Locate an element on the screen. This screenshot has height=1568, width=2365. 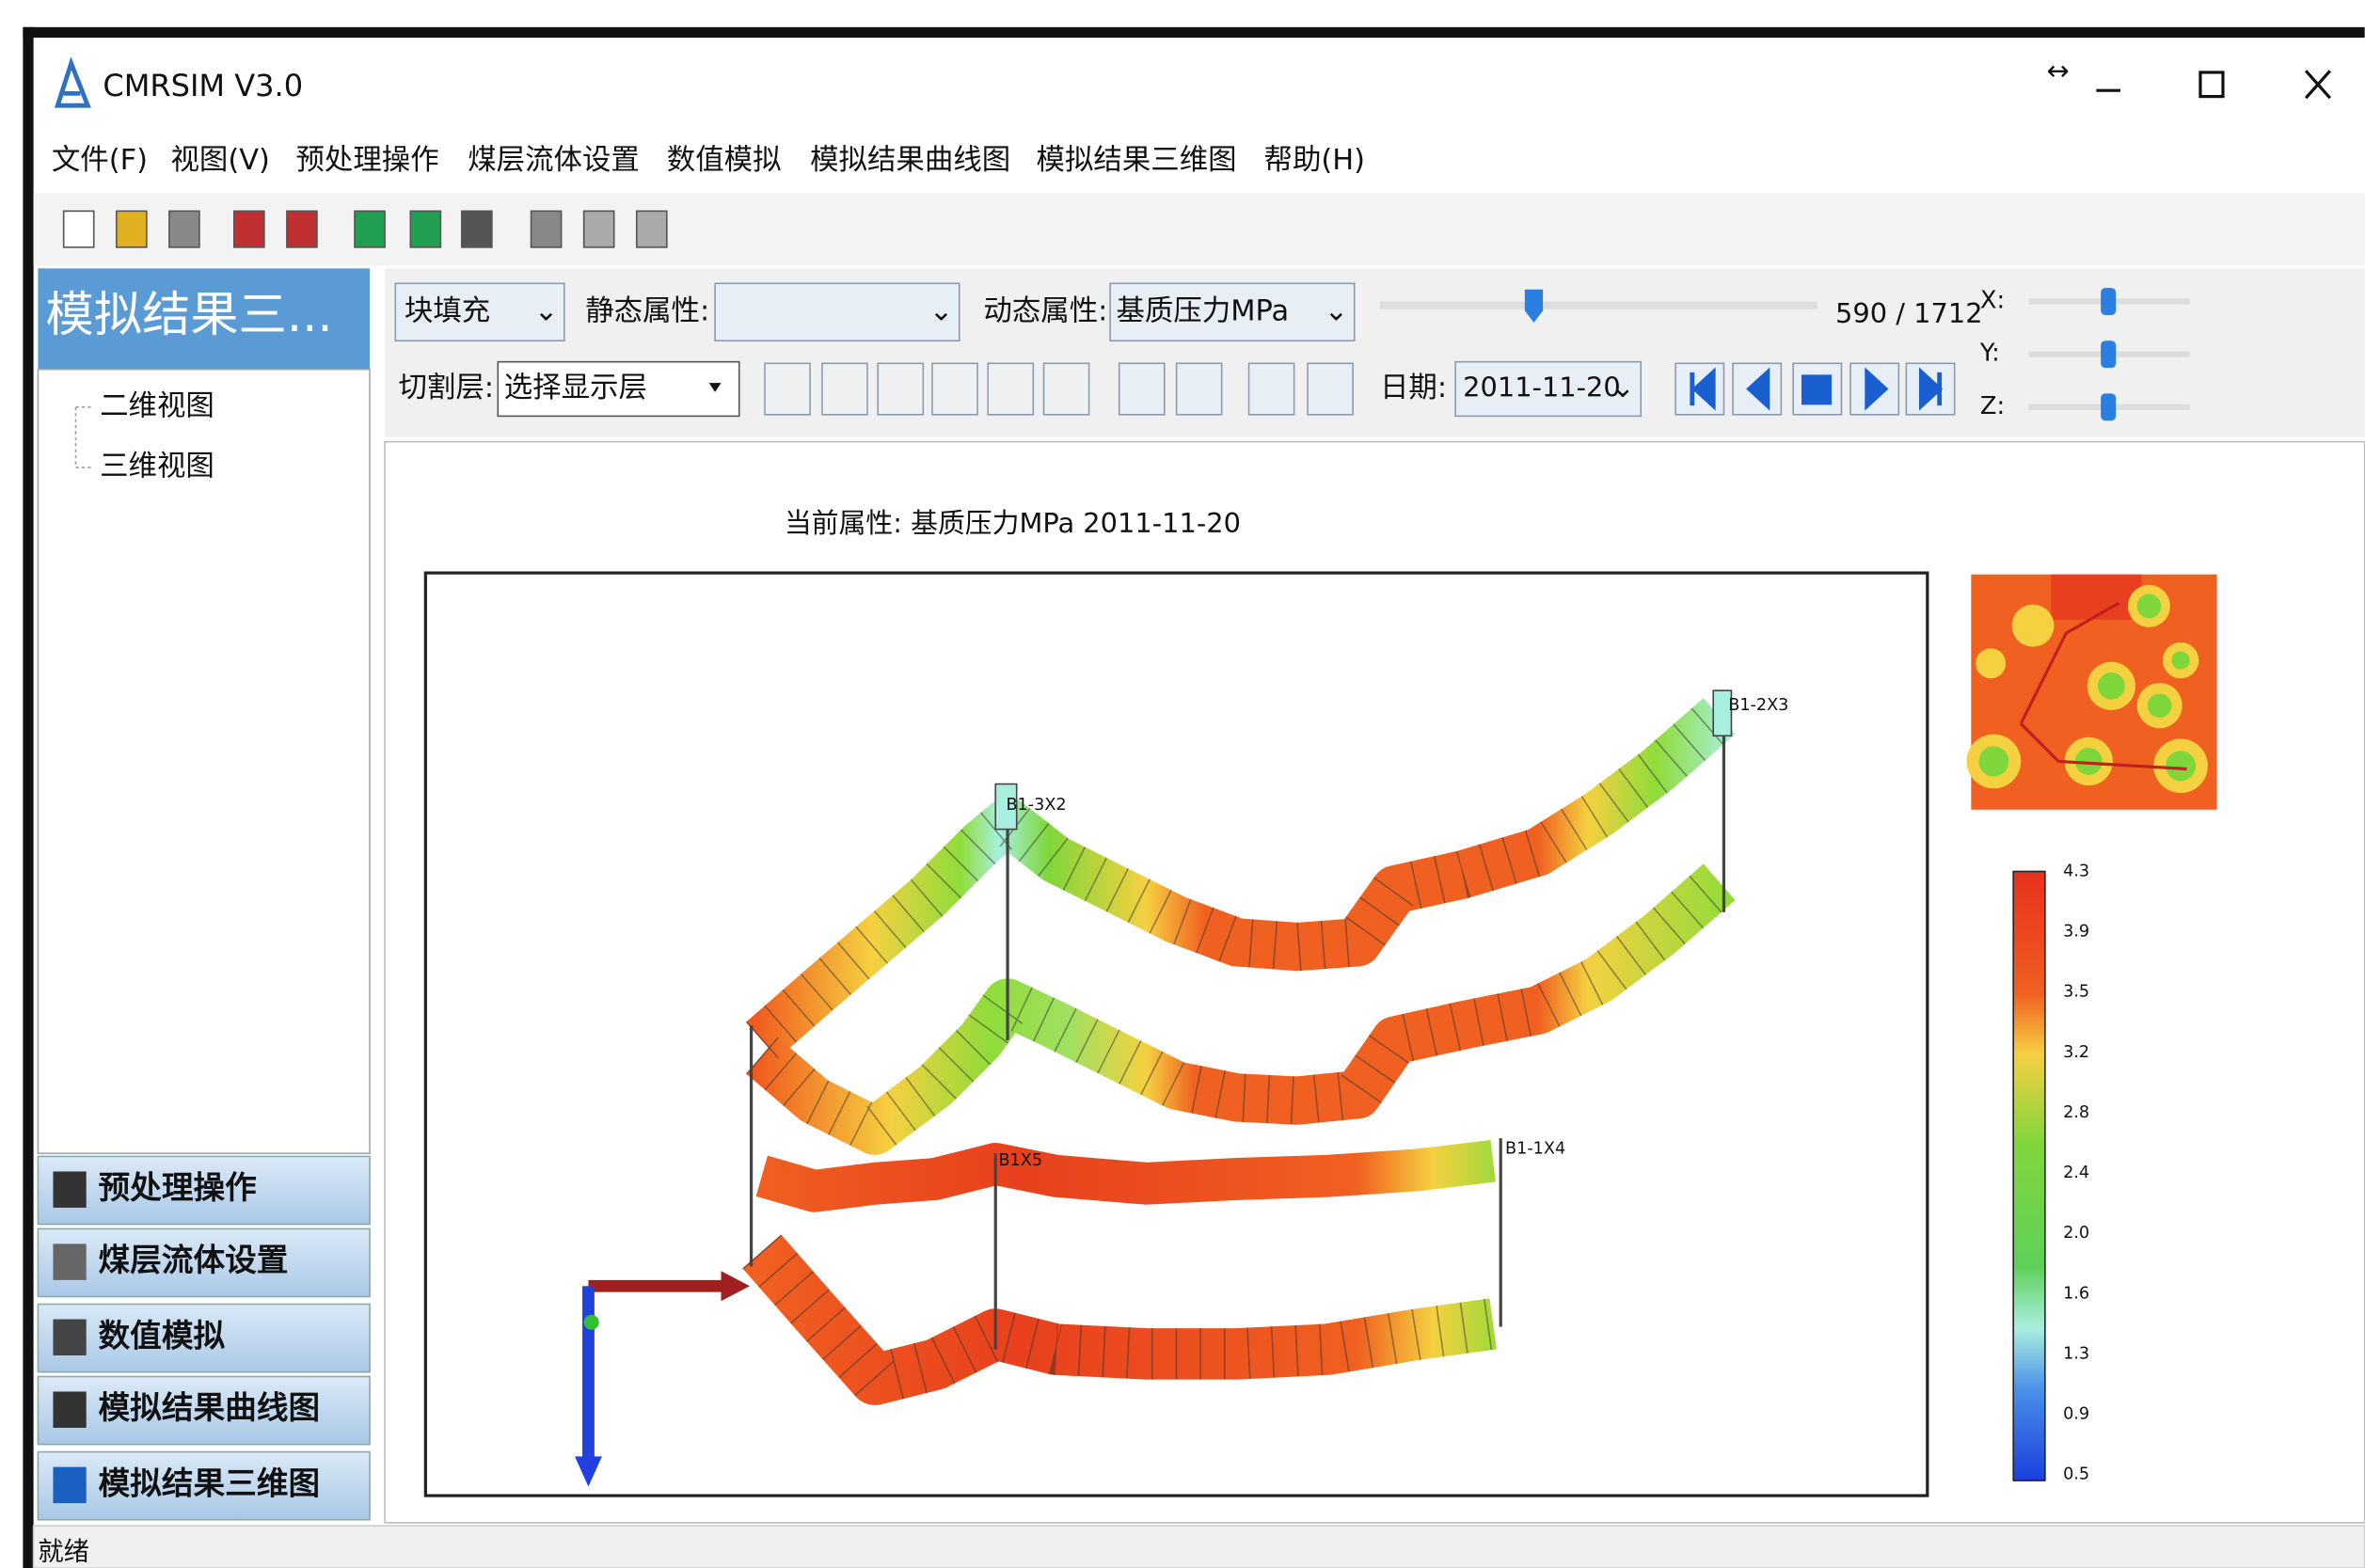
sidebar-button-label: 预处理操作 is located at coordinates (178, 1187).